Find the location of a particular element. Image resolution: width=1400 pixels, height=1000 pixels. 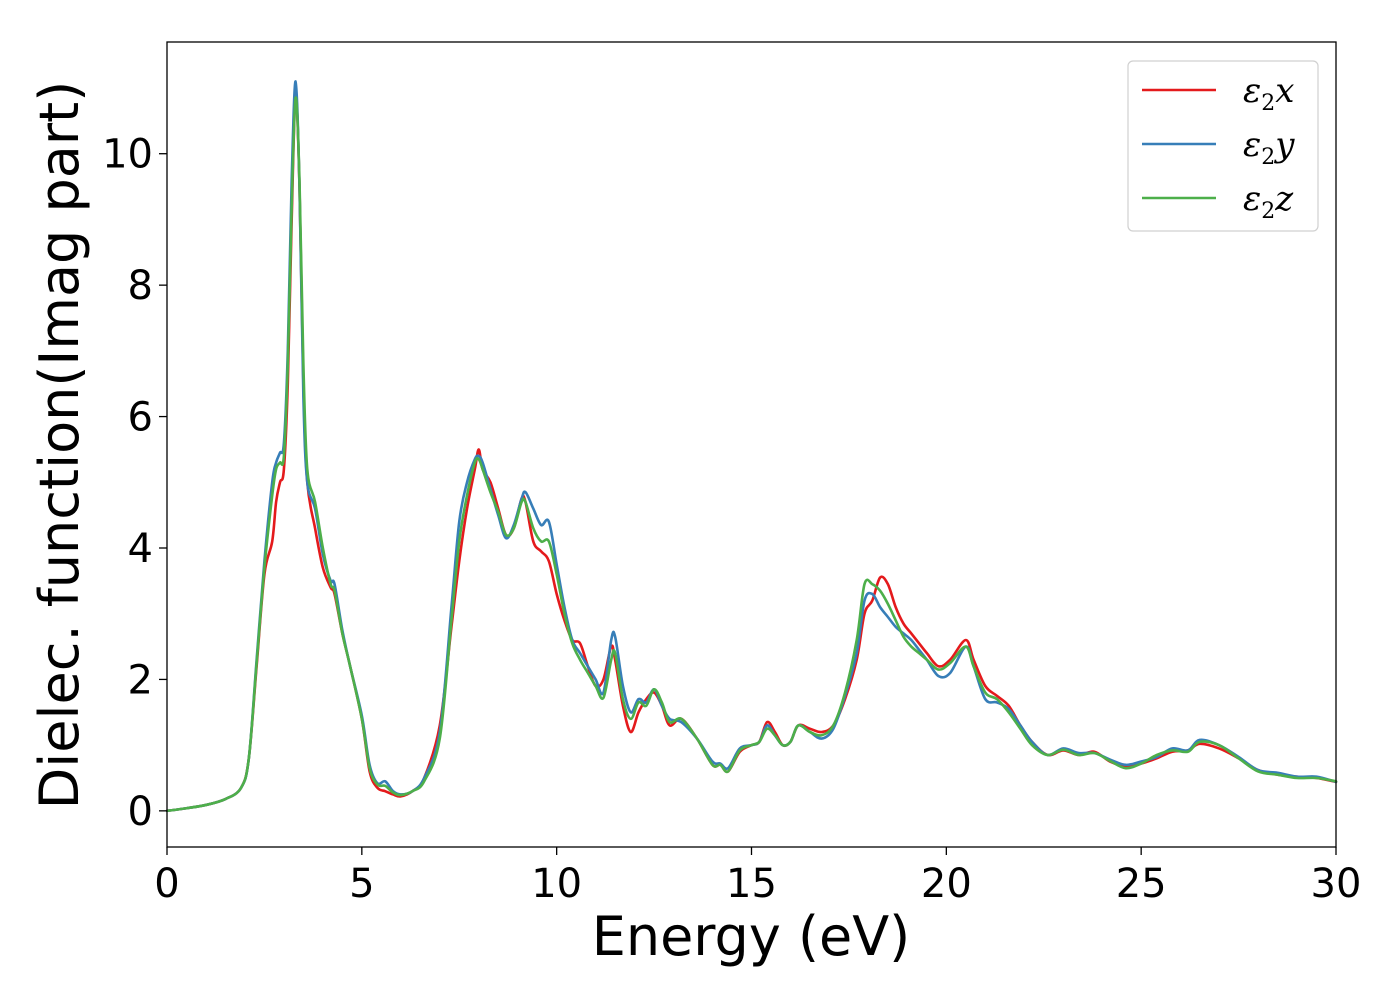

legend-label-z: ε2z is located at coordinates (1268, 201).